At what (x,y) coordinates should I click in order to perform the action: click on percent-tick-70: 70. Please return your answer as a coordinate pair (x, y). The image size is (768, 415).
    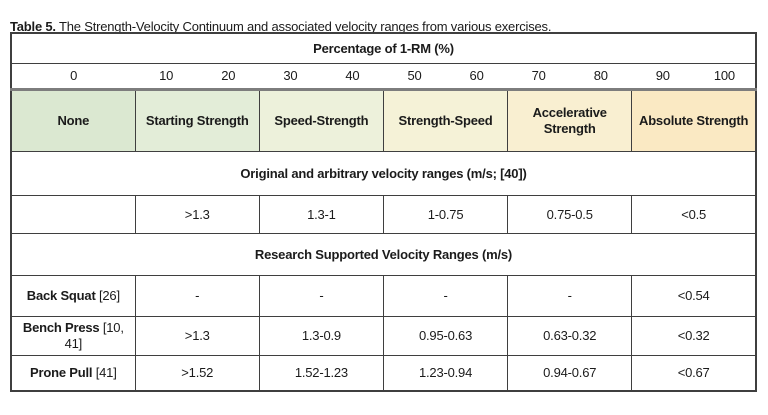
    Looking at the image, I should click on (538, 75).